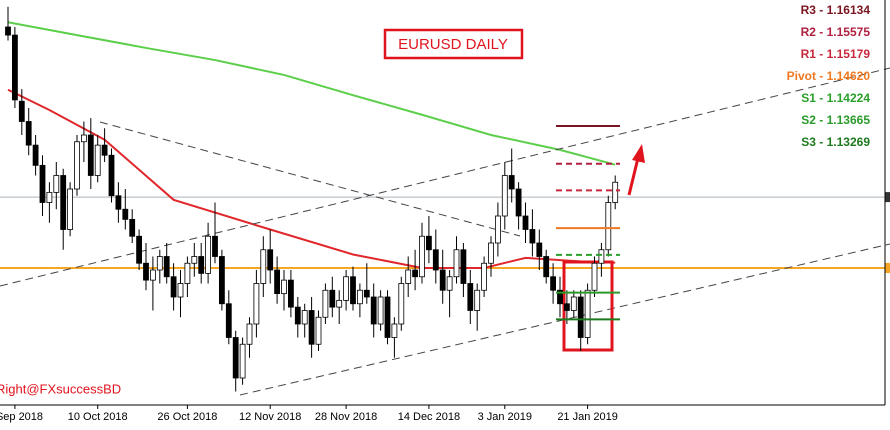 This screenshot has width=890, height=430. I want to click on watermark: Right@FXsuccessBD, so click(60, 388).